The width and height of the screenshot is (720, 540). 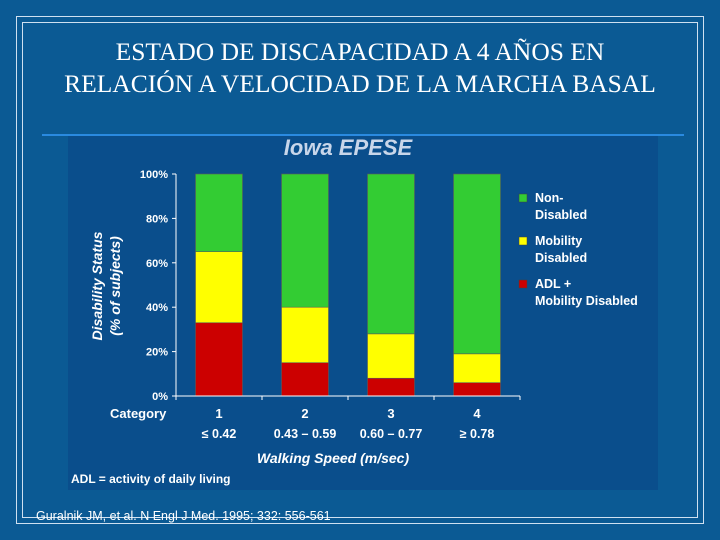 I want to click on bar-cat1-series0, so click(x=219, y=359).